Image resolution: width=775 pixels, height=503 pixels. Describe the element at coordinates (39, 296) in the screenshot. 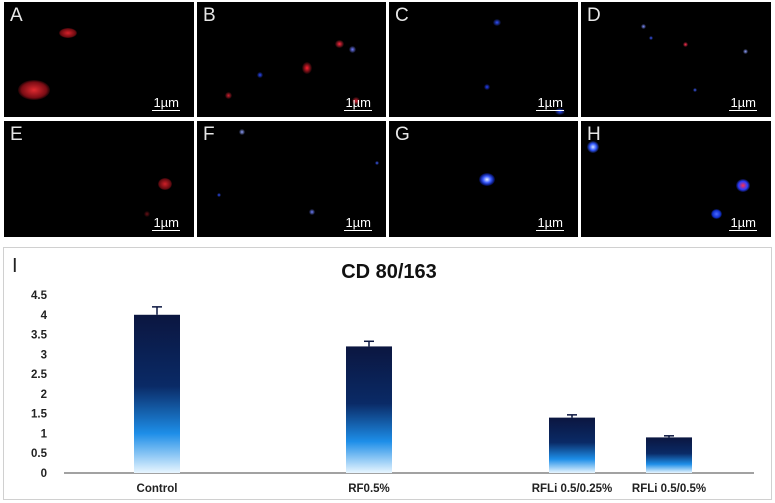

I see `y-tick-label: 4.5` at that location.